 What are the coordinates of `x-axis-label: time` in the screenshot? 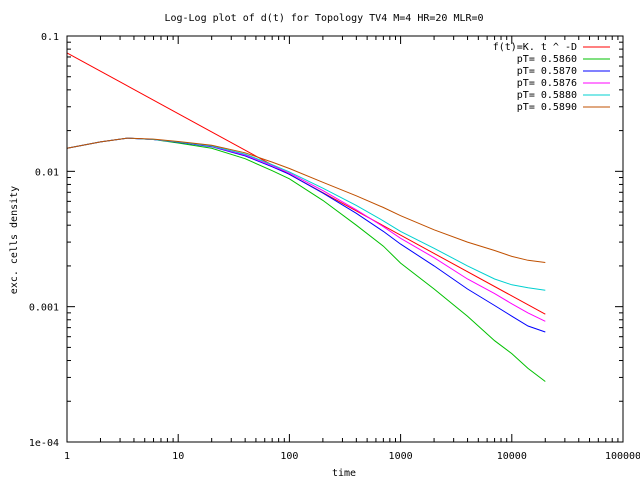 It's located at (344, 473).